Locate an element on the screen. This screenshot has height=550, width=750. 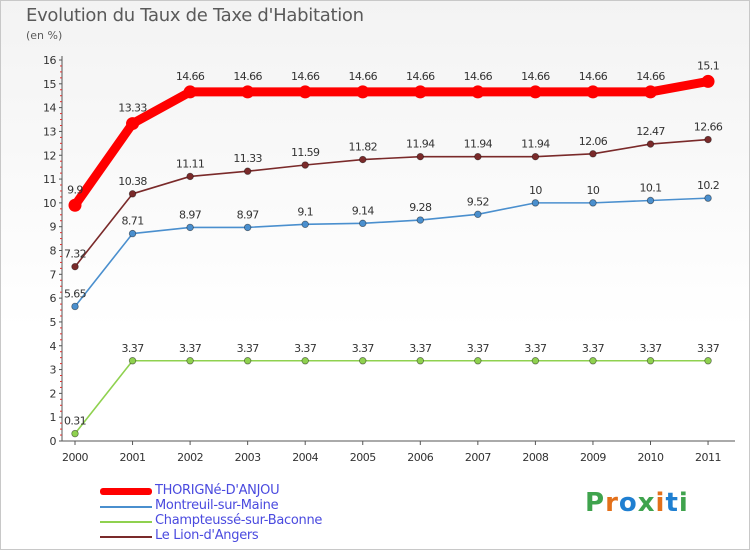
x-tick-label: 2007 is located at coordinates (478, 457).